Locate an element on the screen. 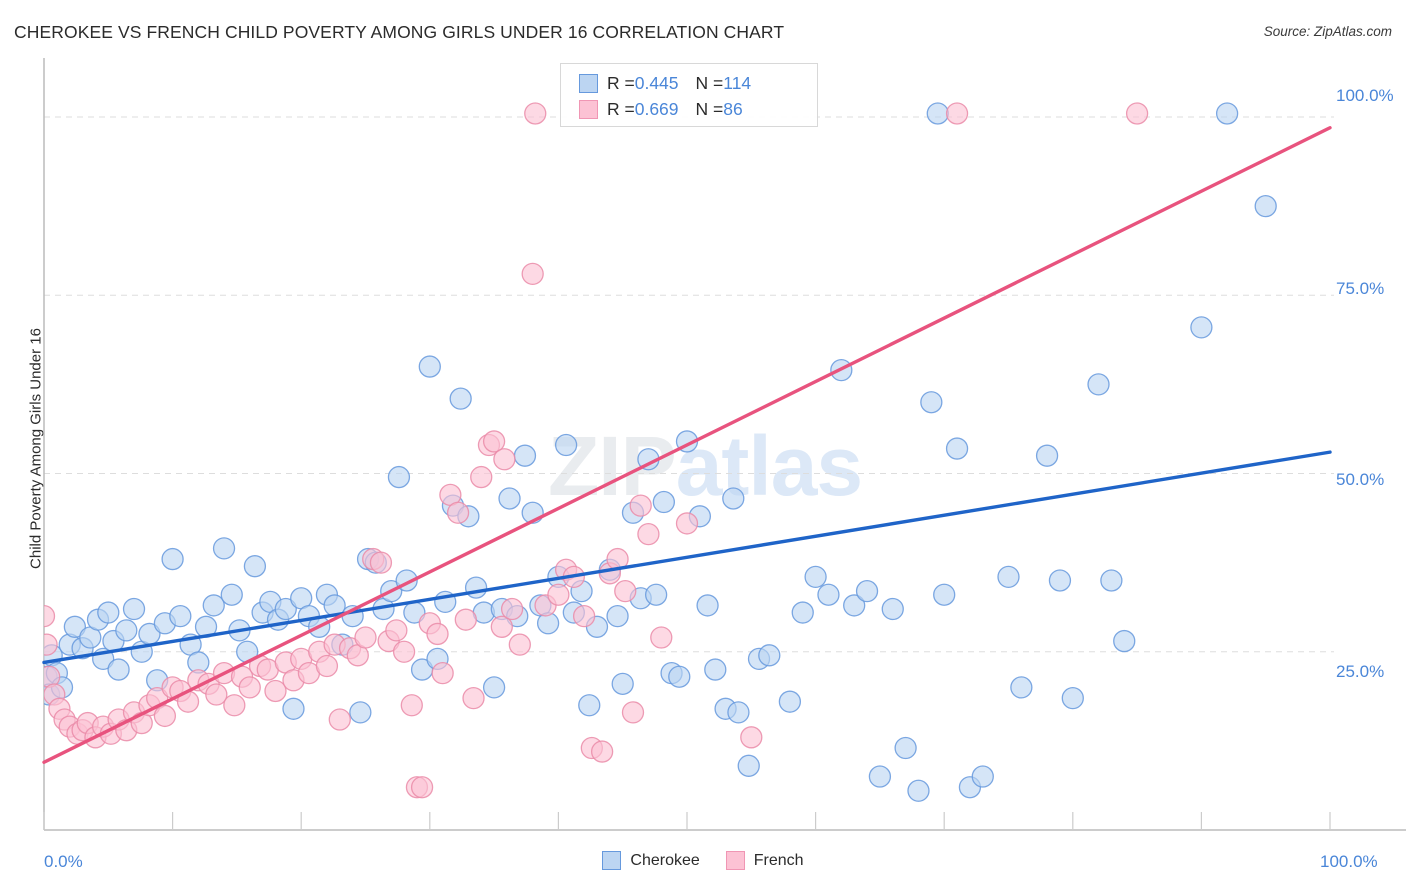  legend-label-french: French is located at coordinates (778, 860).